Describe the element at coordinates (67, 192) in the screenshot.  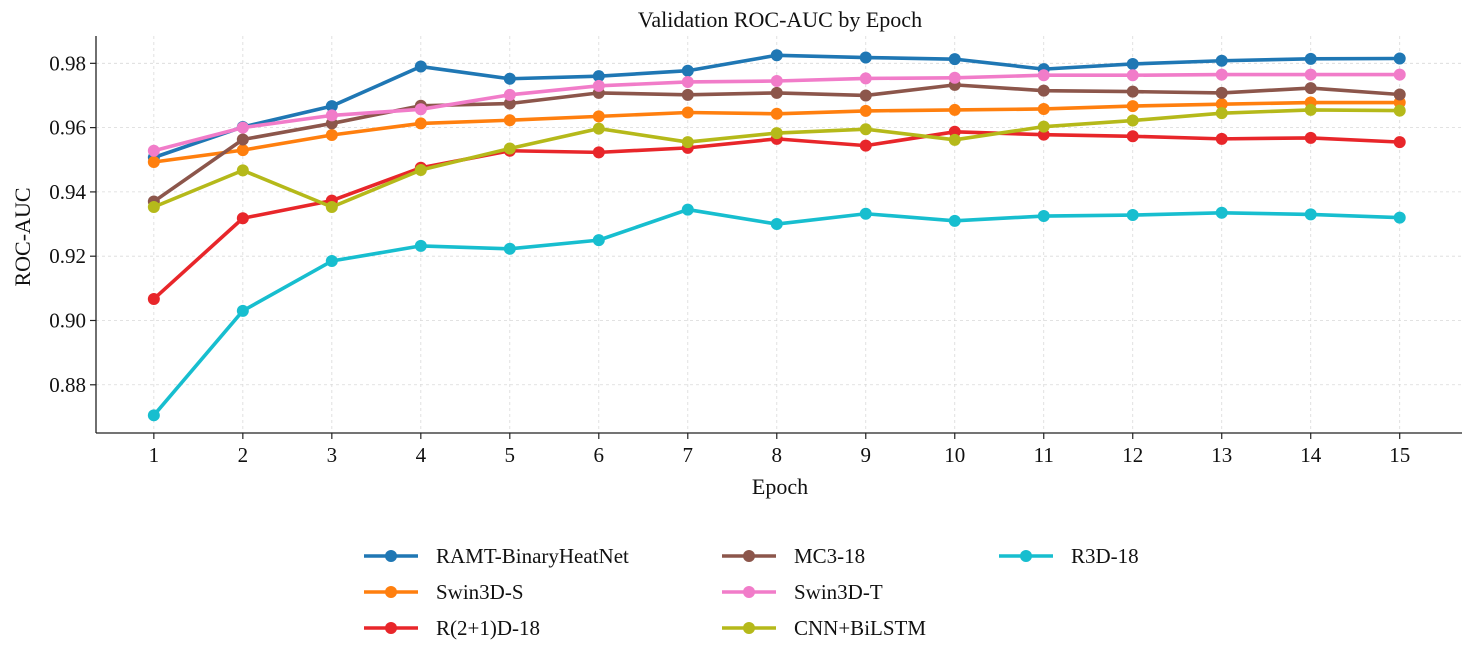
I see `y-tick-label: 0.94` at that location.